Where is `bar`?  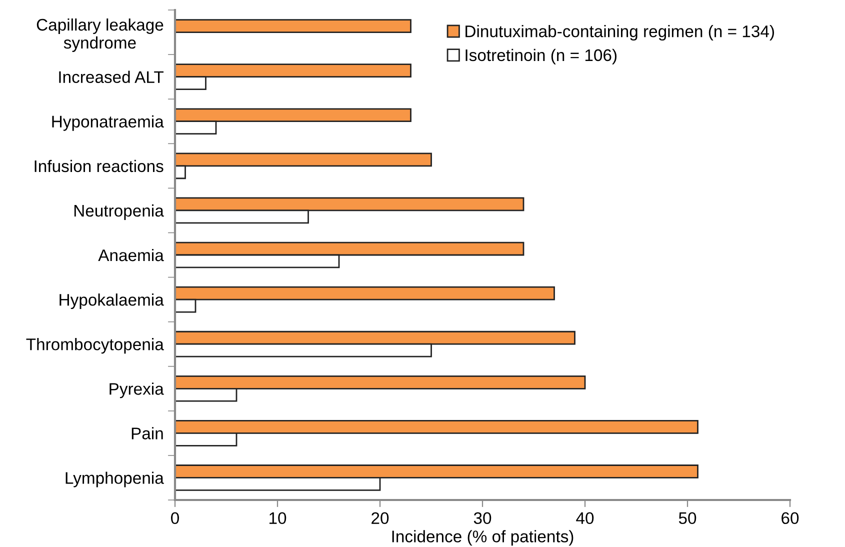
bar is located at coordinates (293, 26).